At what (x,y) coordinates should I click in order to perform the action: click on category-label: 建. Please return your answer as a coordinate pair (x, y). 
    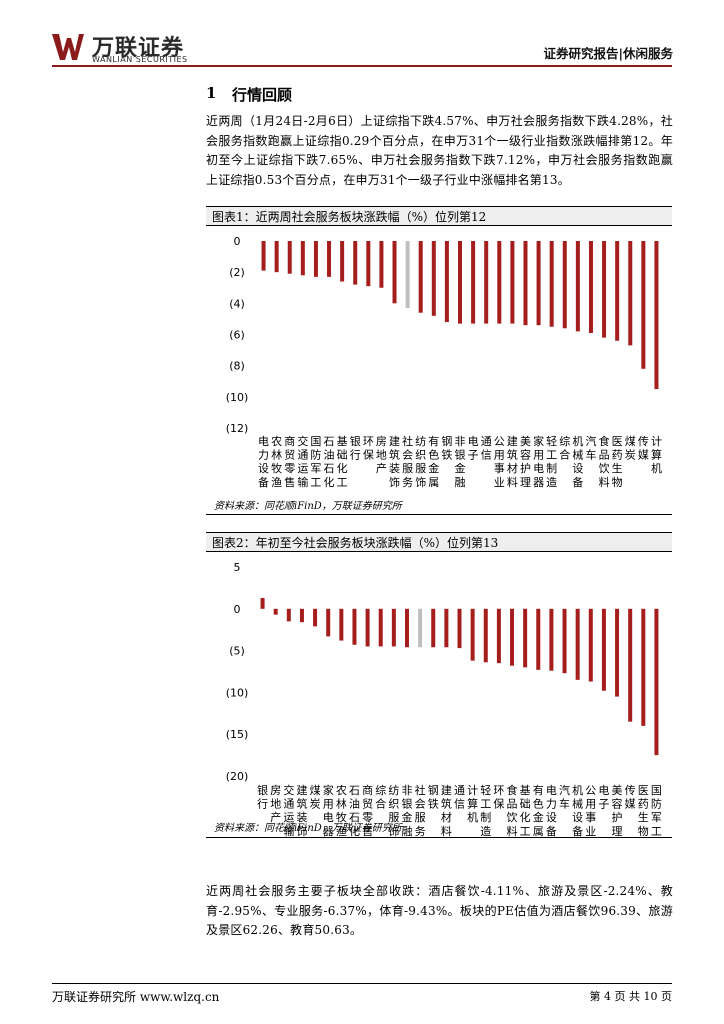
    Looking at the image, I should click on (446, 790).